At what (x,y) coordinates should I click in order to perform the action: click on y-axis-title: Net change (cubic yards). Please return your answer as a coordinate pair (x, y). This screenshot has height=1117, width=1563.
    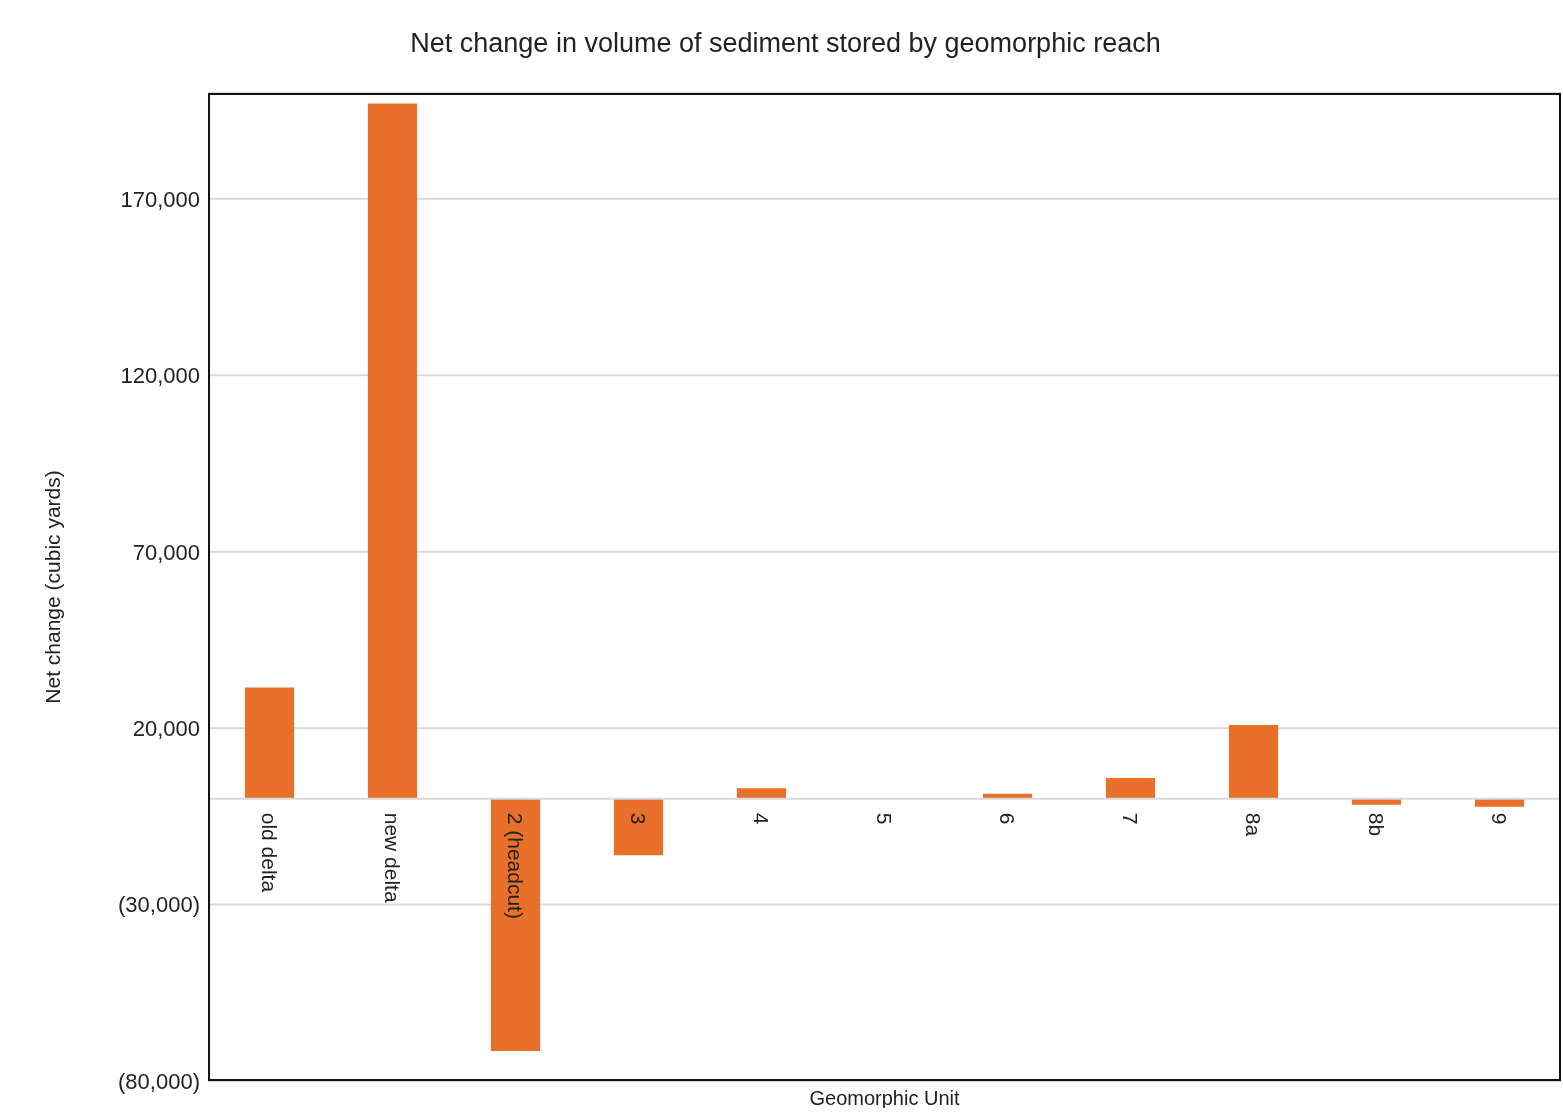
    Looking at the image, I should click on (53, 587).